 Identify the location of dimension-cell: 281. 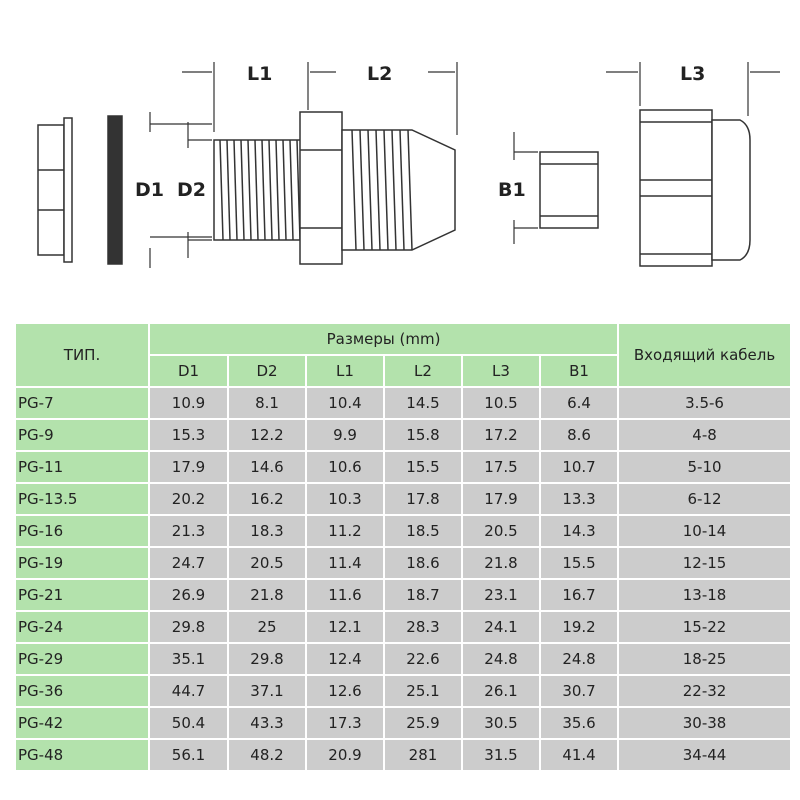
(423, 755).